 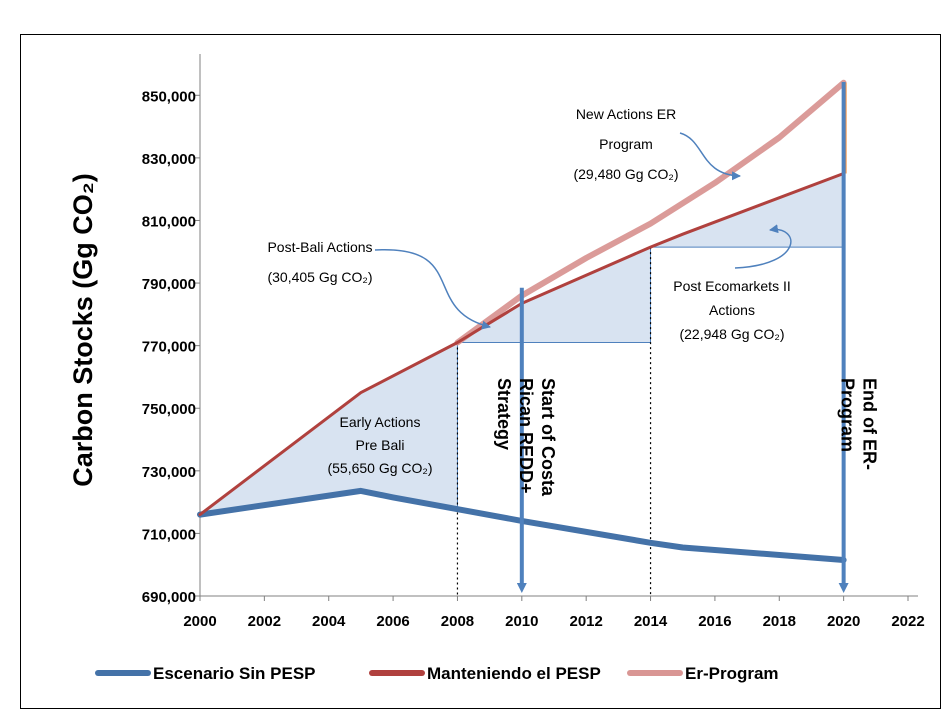 I want to click on annotation-post-ecomarkets: (22,948 Gg CO₂), so click(x=731, y=334).